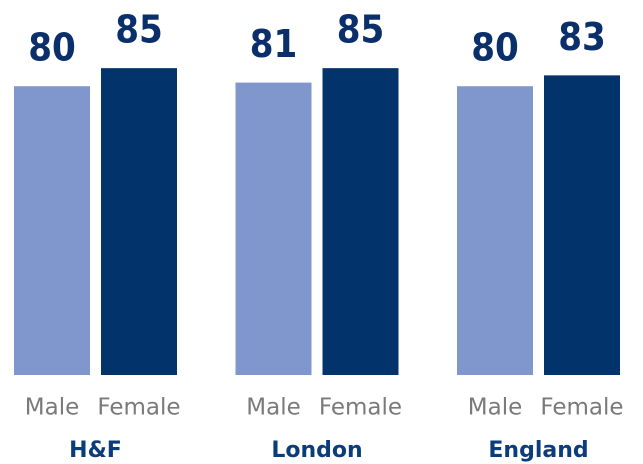 Image resolution: width=643 pixels, height=464 pixels. What do you see at coordinates (582, 37) in the screenshot?
I see `value-label: 83` at bounding box center [582, 37].